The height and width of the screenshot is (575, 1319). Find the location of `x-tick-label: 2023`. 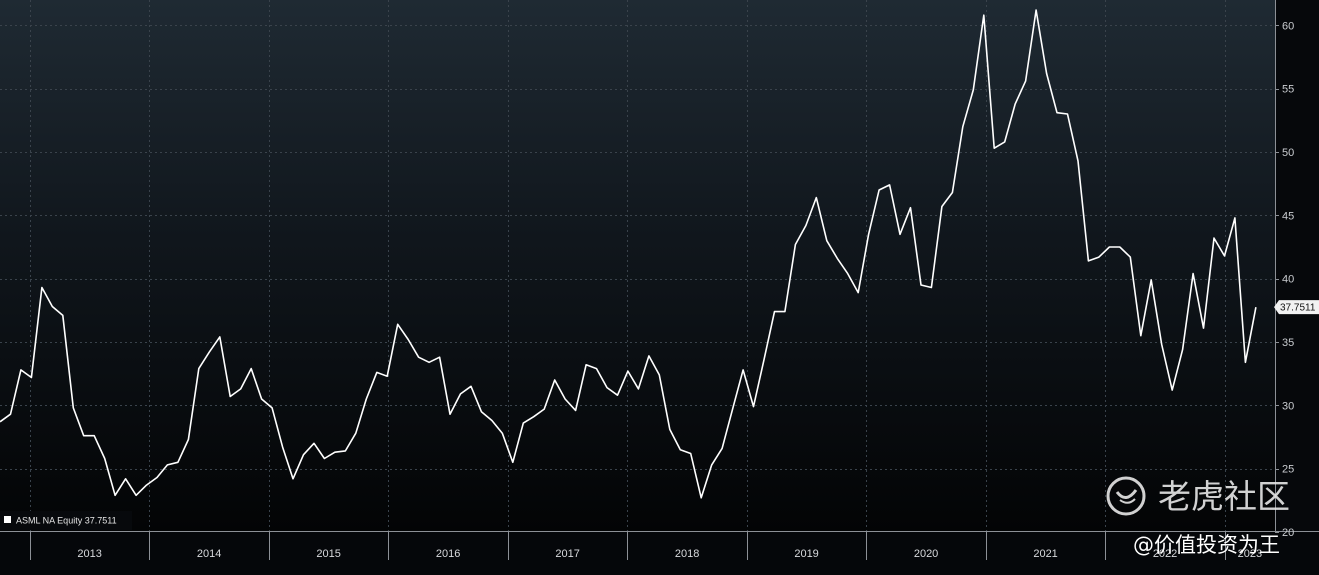

x-tick-label: 2023 is located at coordinates (1250, 554).